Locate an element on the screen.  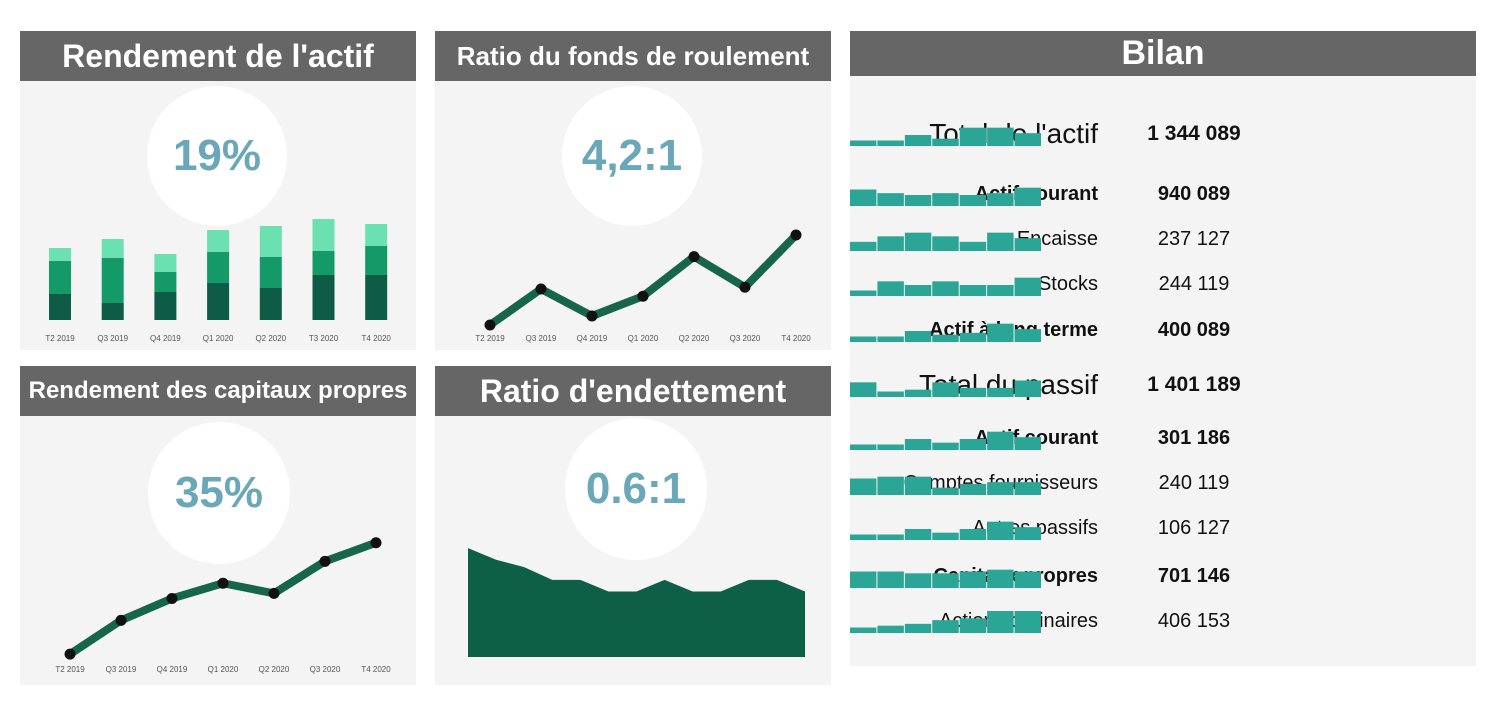
bilan-row-value: 400 089 is located at coordinates (1194, 329).